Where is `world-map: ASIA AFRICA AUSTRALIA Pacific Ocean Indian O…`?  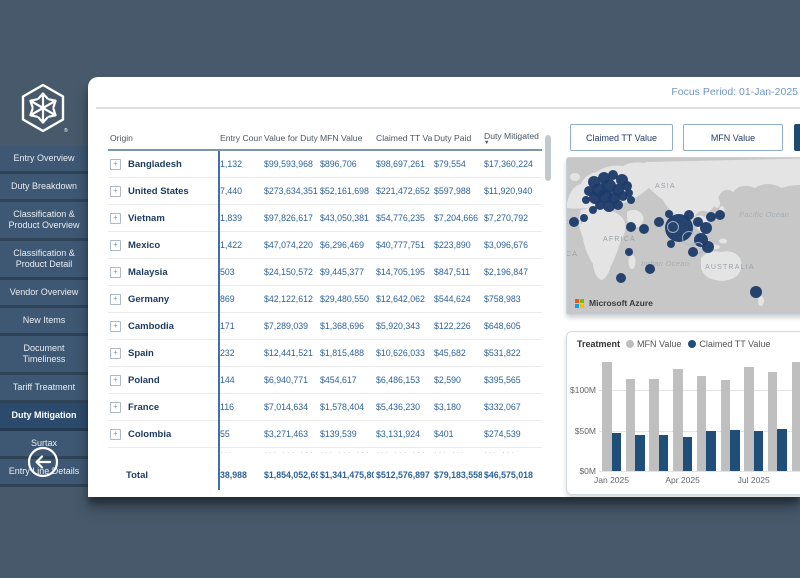 world-map: ASIA AFRICA AUSTRALIA Pacific Ocean Indian O… is located at coordinates (683, 236).